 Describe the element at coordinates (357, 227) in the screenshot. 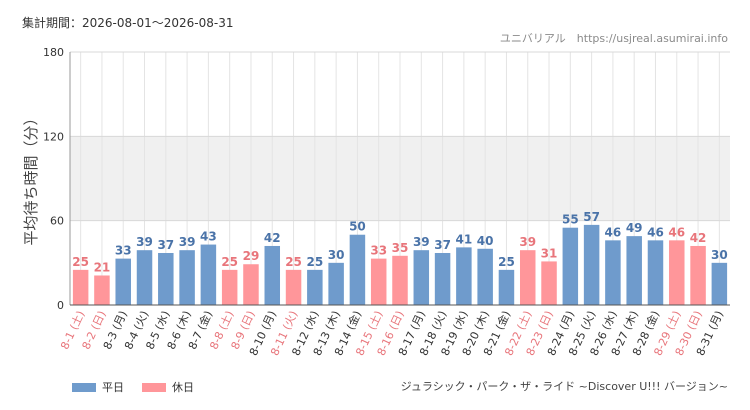

I see `value-label: 50` at that location.